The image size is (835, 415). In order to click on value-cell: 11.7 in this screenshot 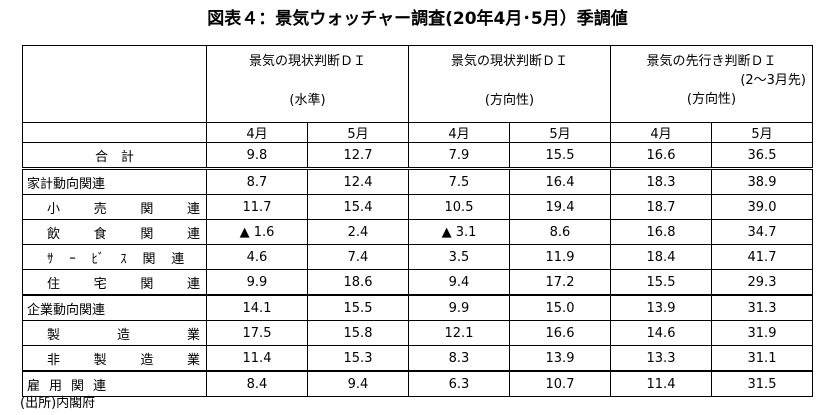, I will do `click(257, 207)`.